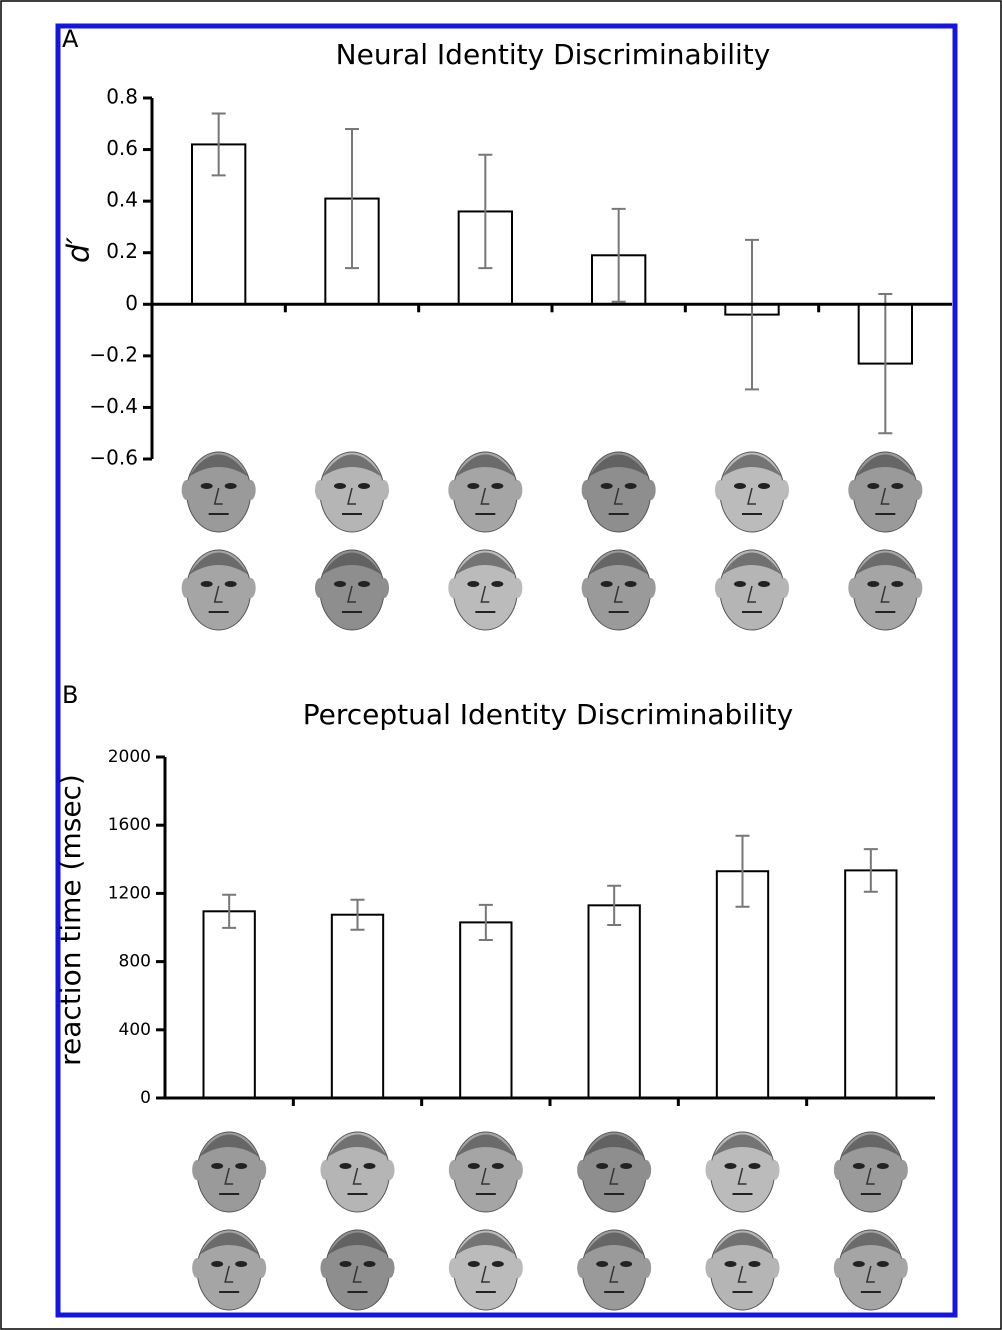 The image size is (1002, 1330). I want to click on y-tick-label: 1200, so click(129, 893).